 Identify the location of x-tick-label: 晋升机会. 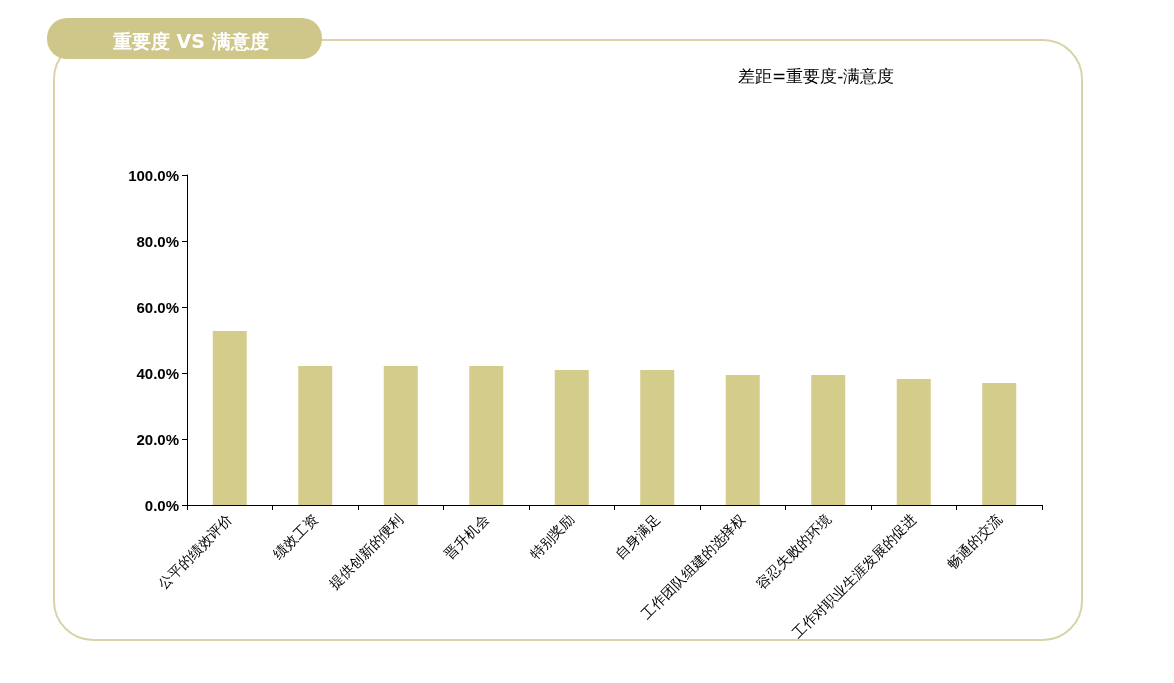
(466, 537).